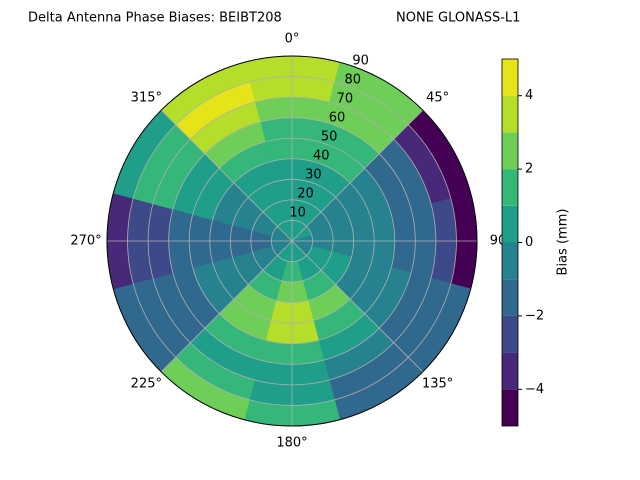 The image size is (640, 480). What do you see at coordinates (146, 98) in the screenshot?
I see `theta-tick-label: 315°` at bounding box center [146, 98].